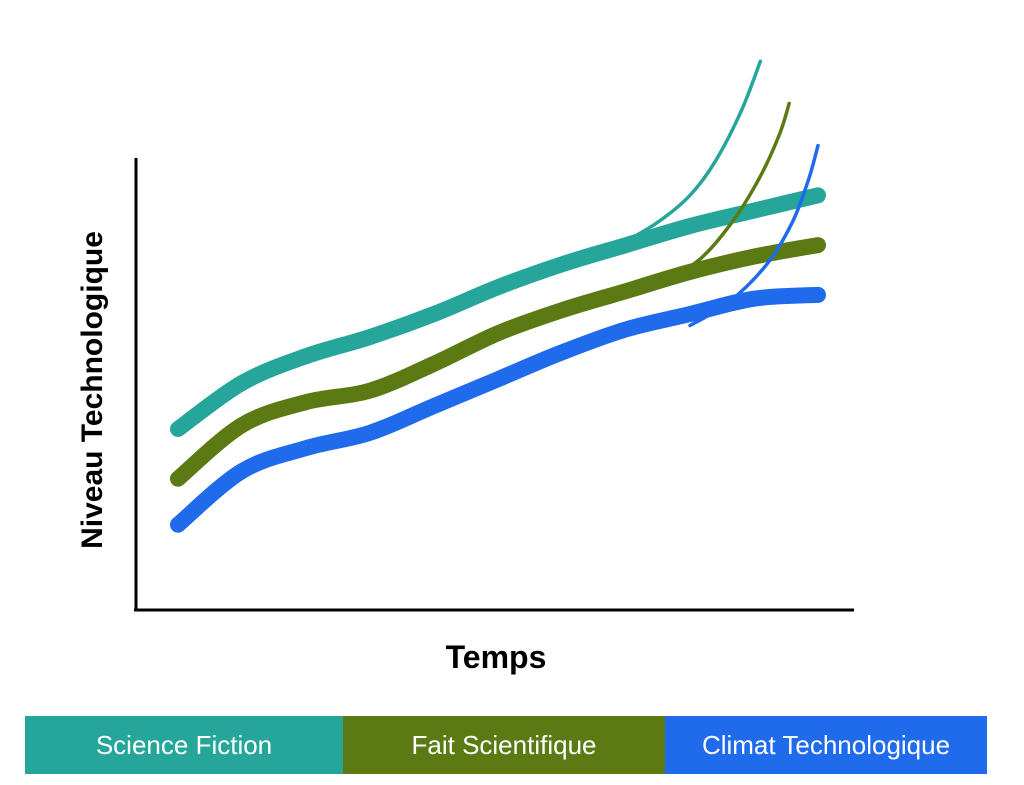 The height and width of the screenshot is (785, 1024). I want to click on series-branch-fait-scientifique, so click(726, 193).